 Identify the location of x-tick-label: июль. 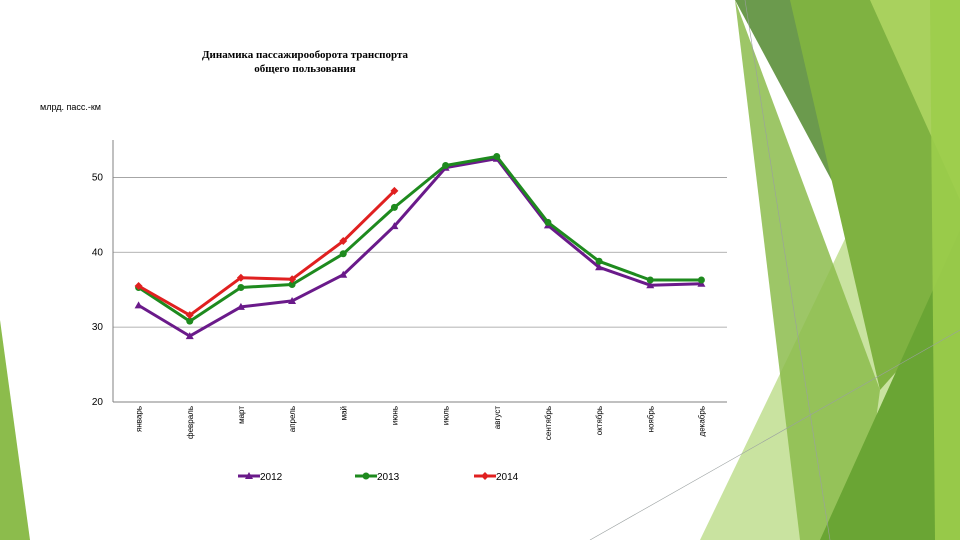
(446, 415).